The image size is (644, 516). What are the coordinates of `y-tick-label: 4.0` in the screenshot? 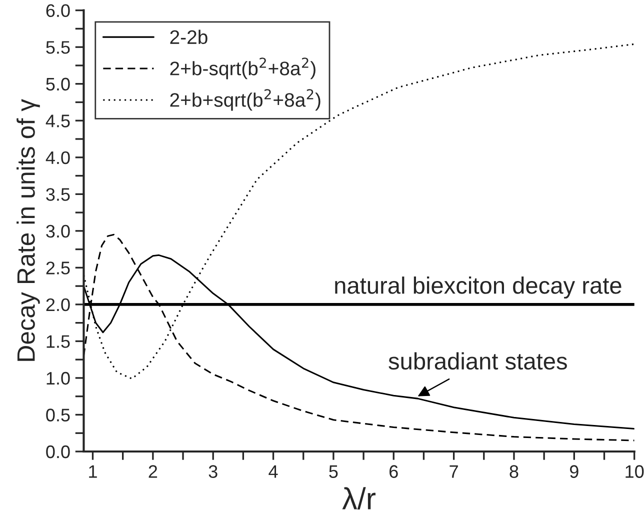 It's located at (58, 157).